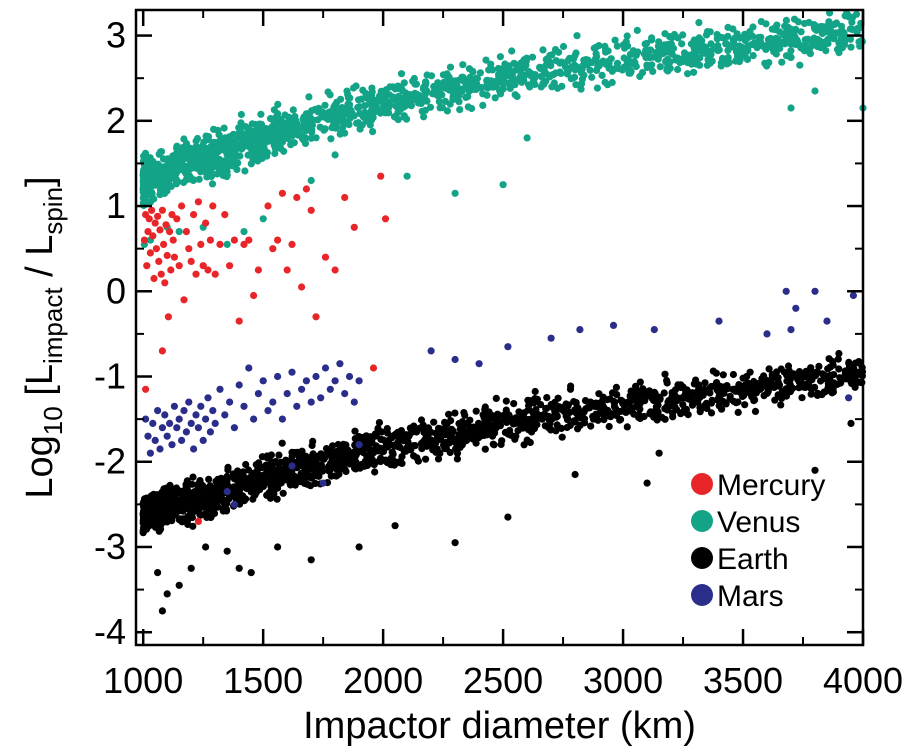 Image resolution: width=921 pixels, height=755 pixels. What do you see at coordinates (758, 485) in the screenshot?
I see `legend-item-mercury: Mercury` at bounding box center [758, 485].